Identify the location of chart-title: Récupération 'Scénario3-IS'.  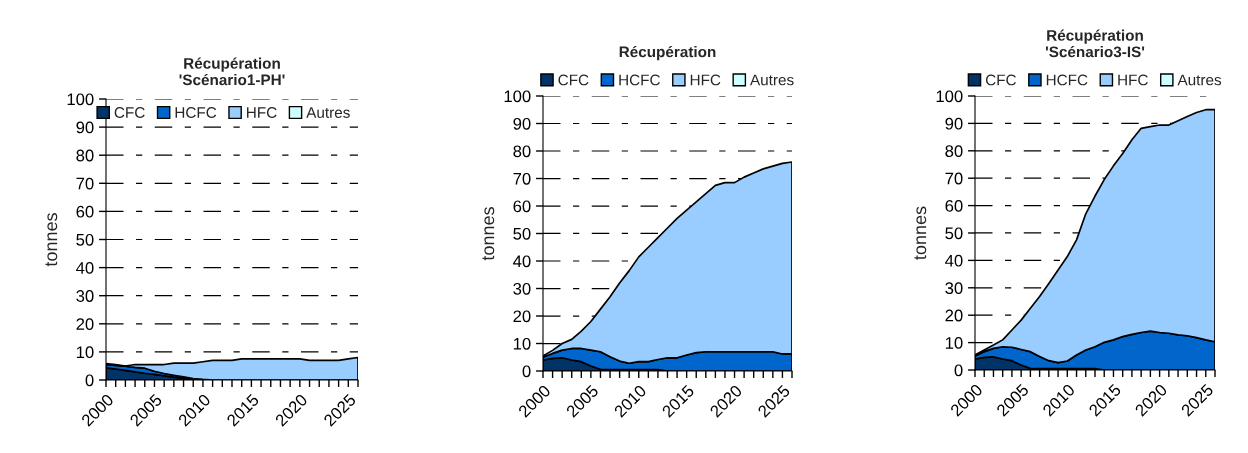
(1095, 43).